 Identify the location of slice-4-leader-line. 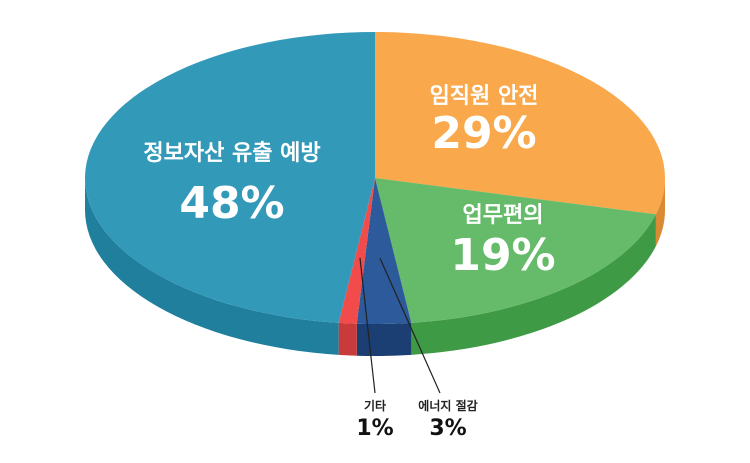
(367, 325).